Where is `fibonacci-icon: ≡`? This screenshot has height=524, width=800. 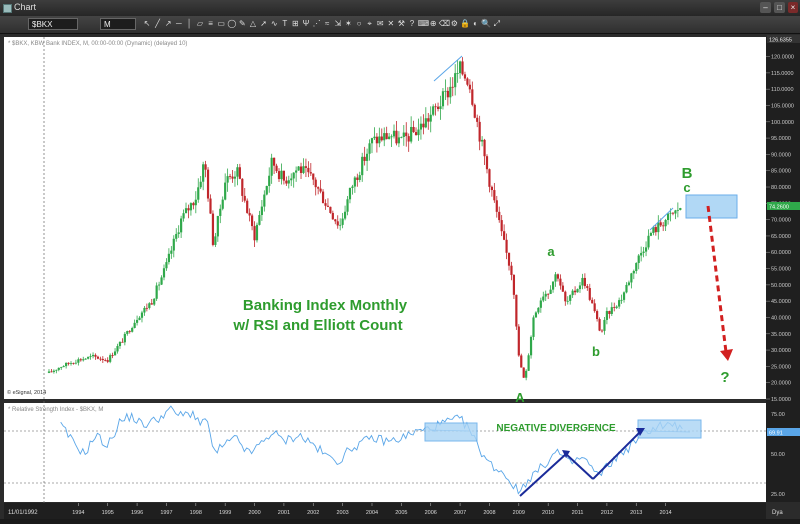
fibonacci-icon: ≡ is located at coordinates (210, 23).